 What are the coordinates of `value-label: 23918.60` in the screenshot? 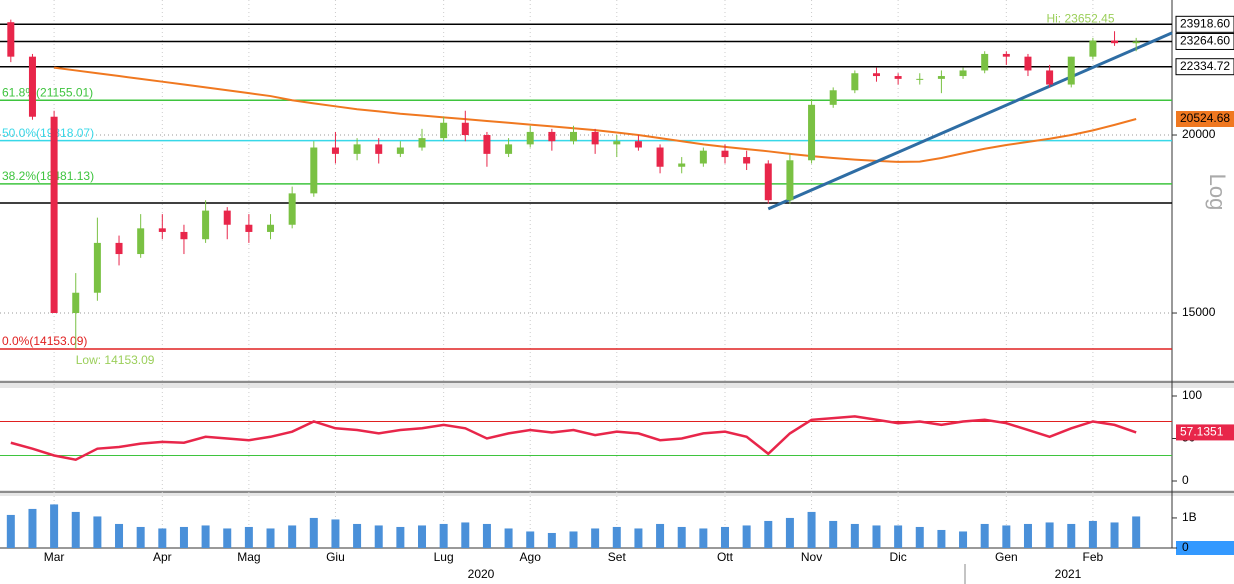 It's located at (1205, 23).